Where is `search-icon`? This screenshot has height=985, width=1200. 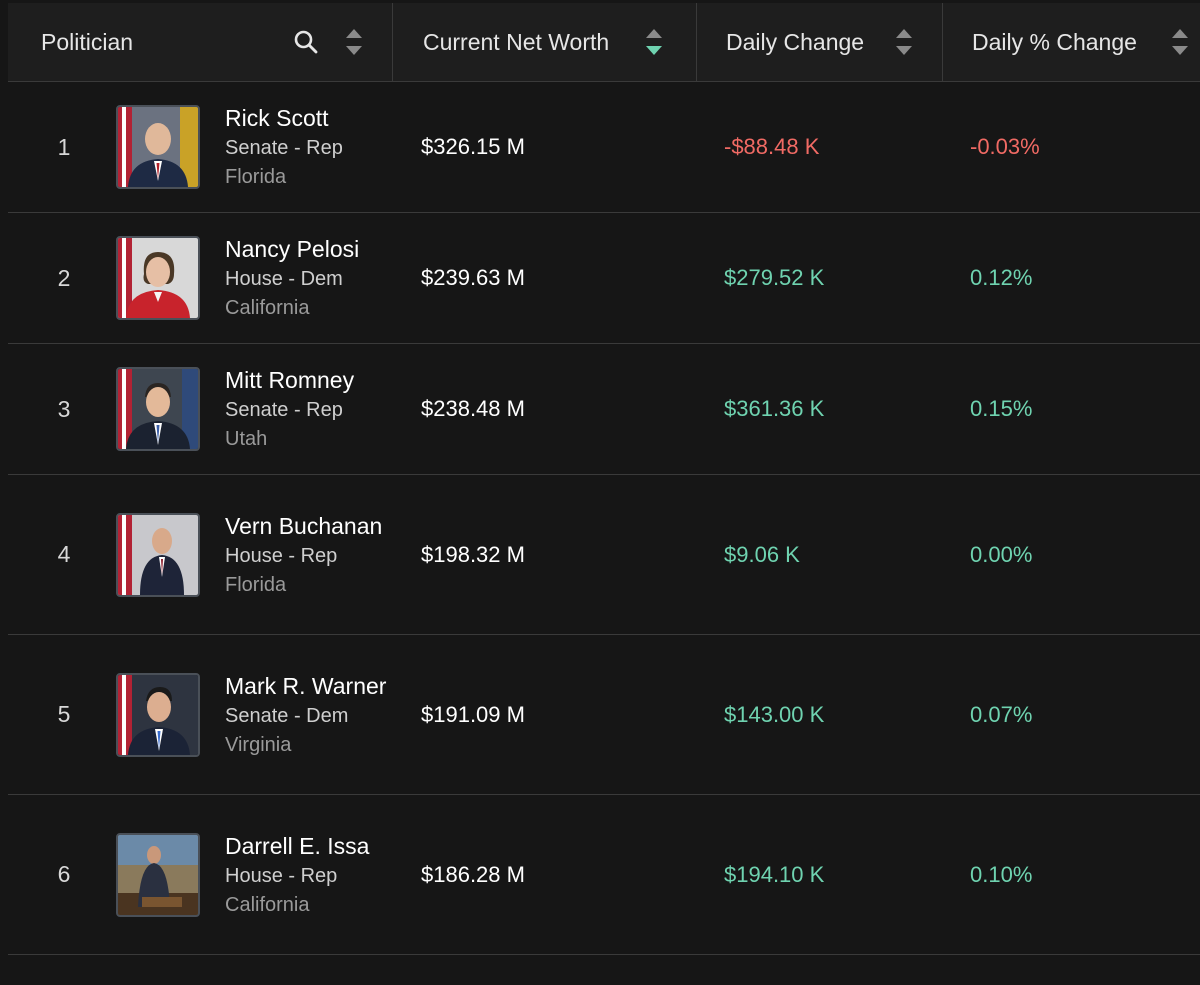 search-icon is located at coordinates (306, 42).